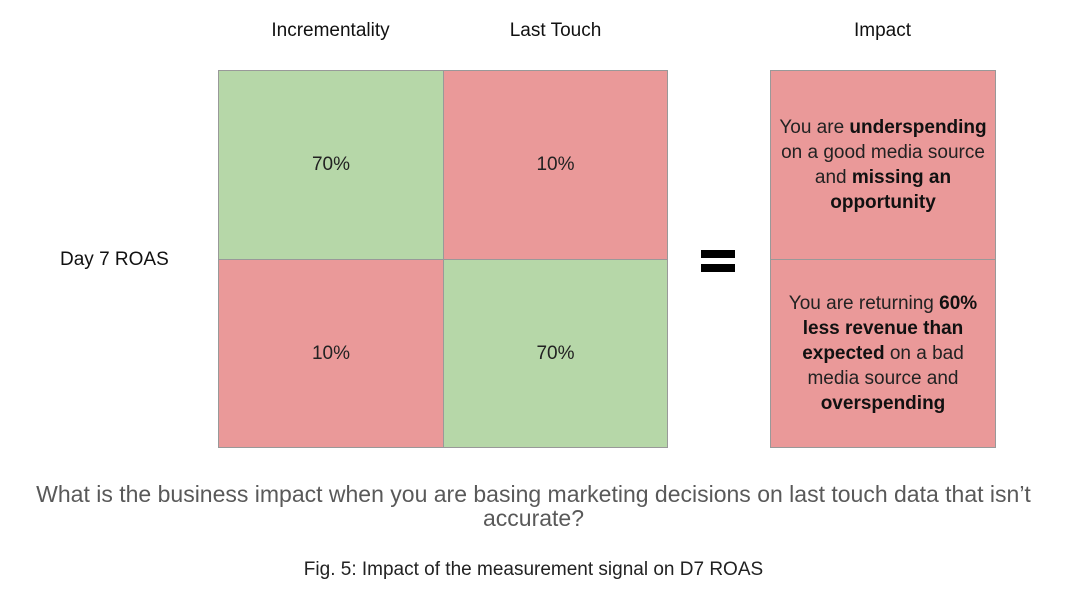 The height and width of the screenshot is (593, 1067). What do you see at coordinates (331, 165) in the screenshot?
I see `cell-incrementality-top: 70%` at bounding box center [331, 165].